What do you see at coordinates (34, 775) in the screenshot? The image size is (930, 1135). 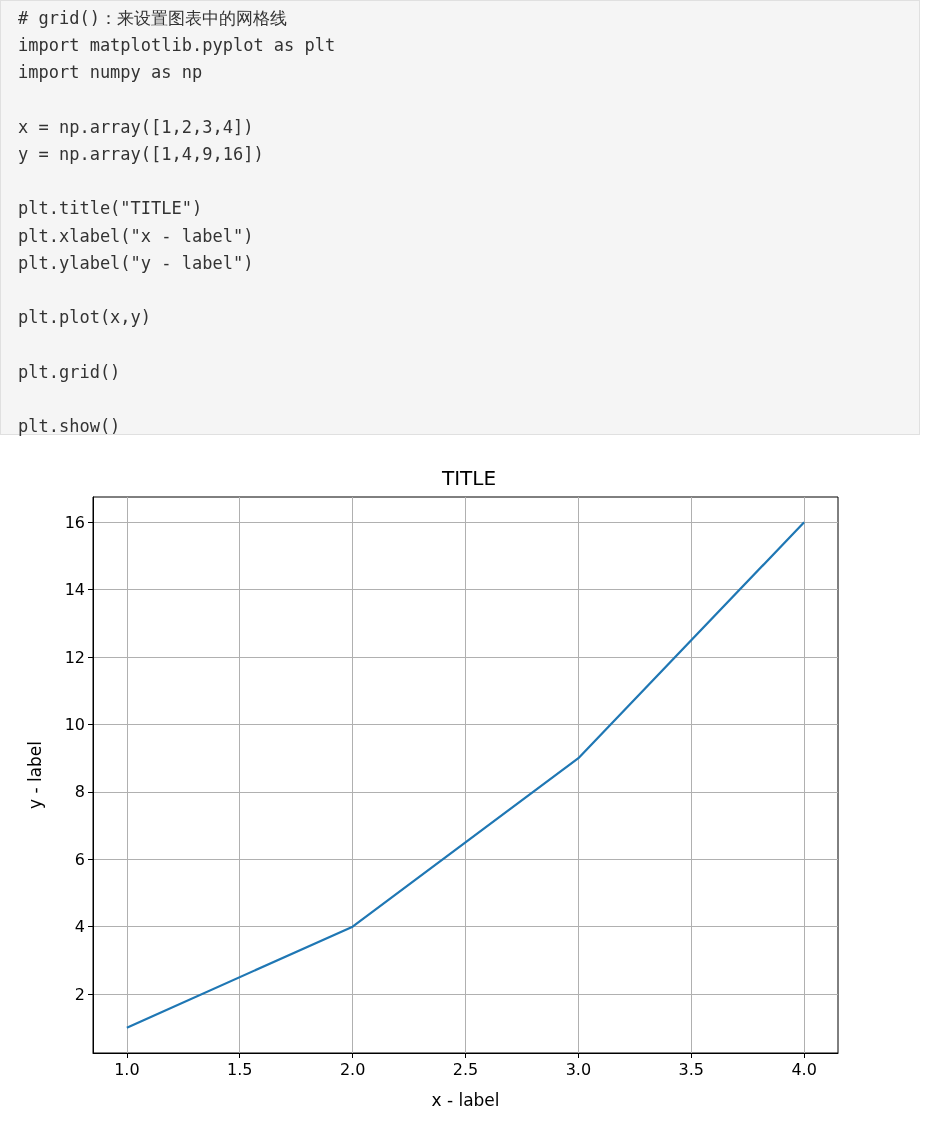 I see `y-axis-title: y - label` at bounding box center [34, 775].